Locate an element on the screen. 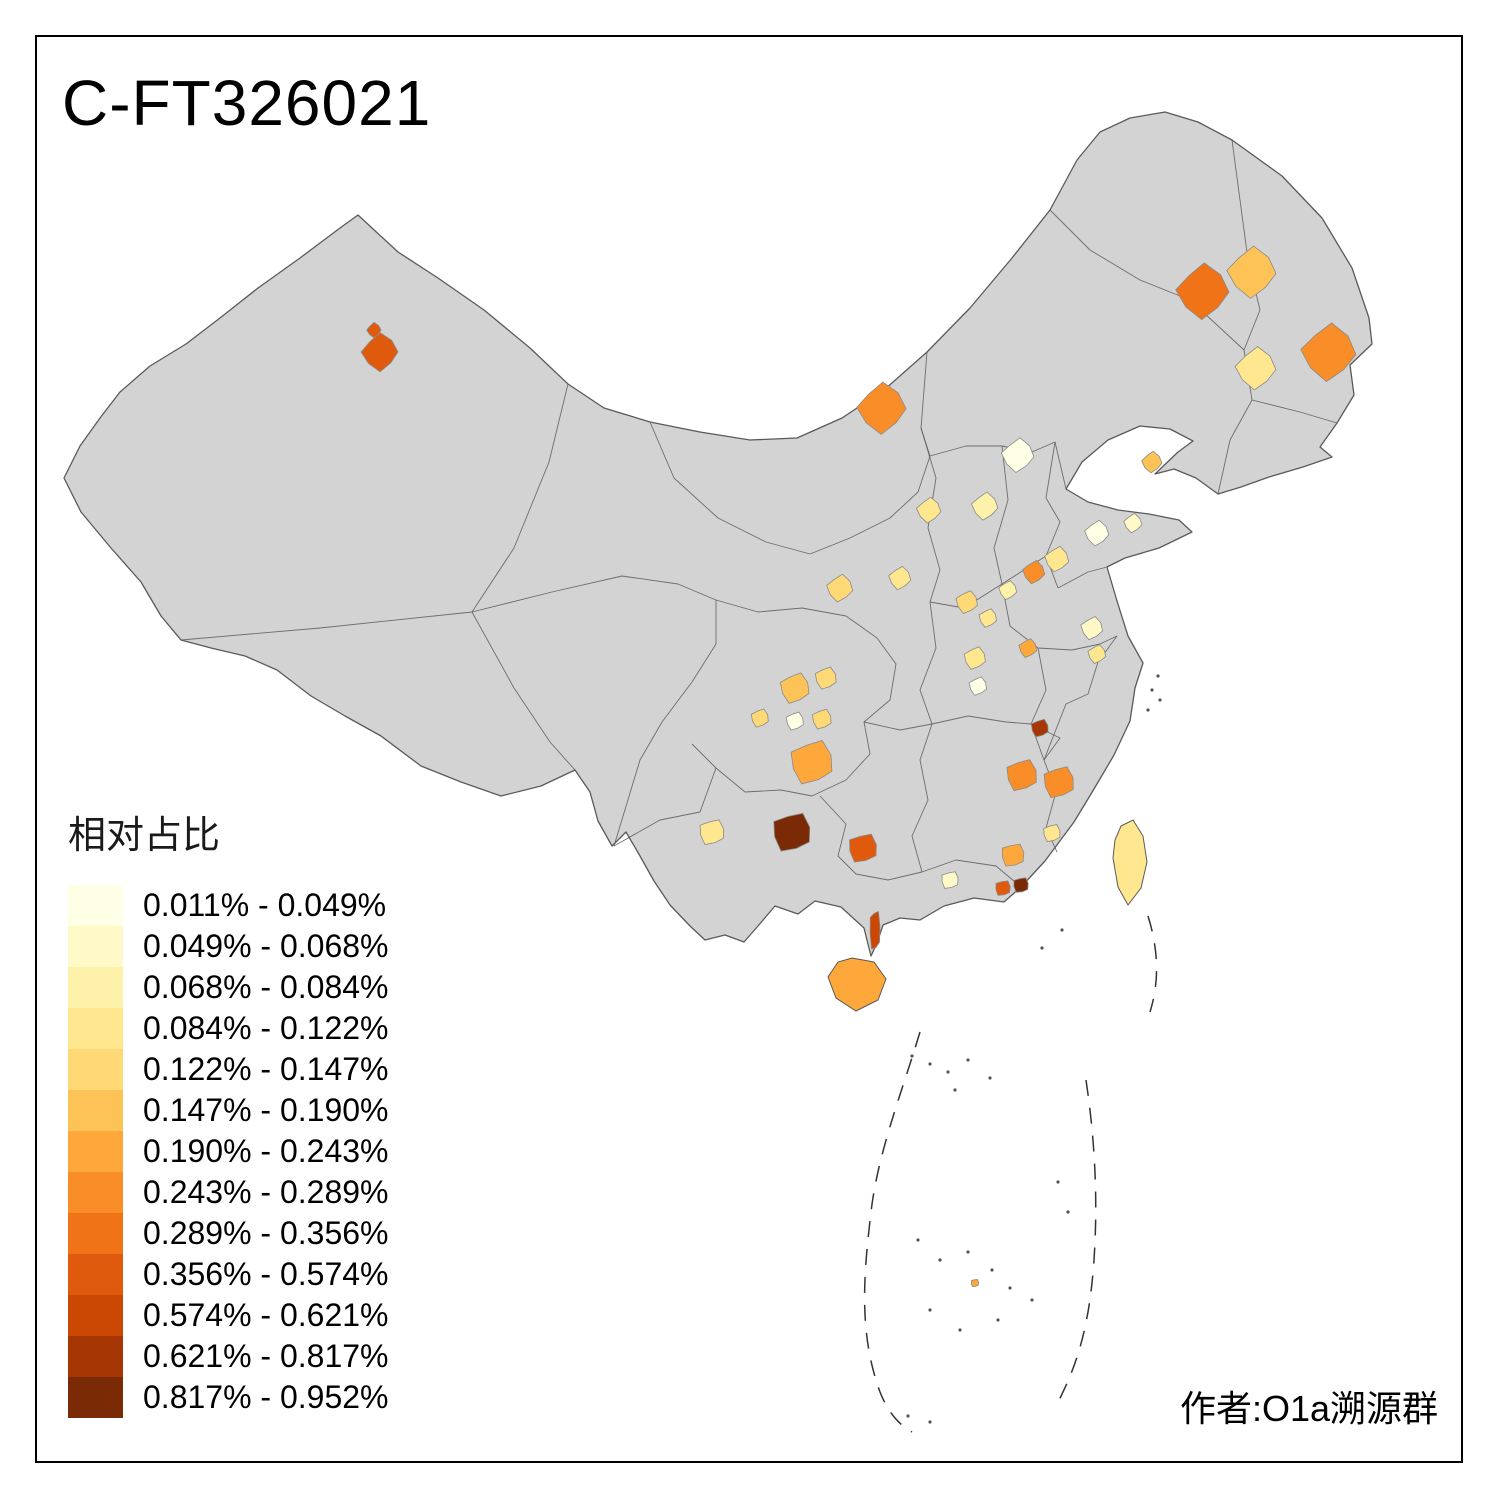 Image resolution: width=1500 pixels, height=1500 pixels. legend-row: 0.574% - 0.621% is located at coordinates (228, 1315).